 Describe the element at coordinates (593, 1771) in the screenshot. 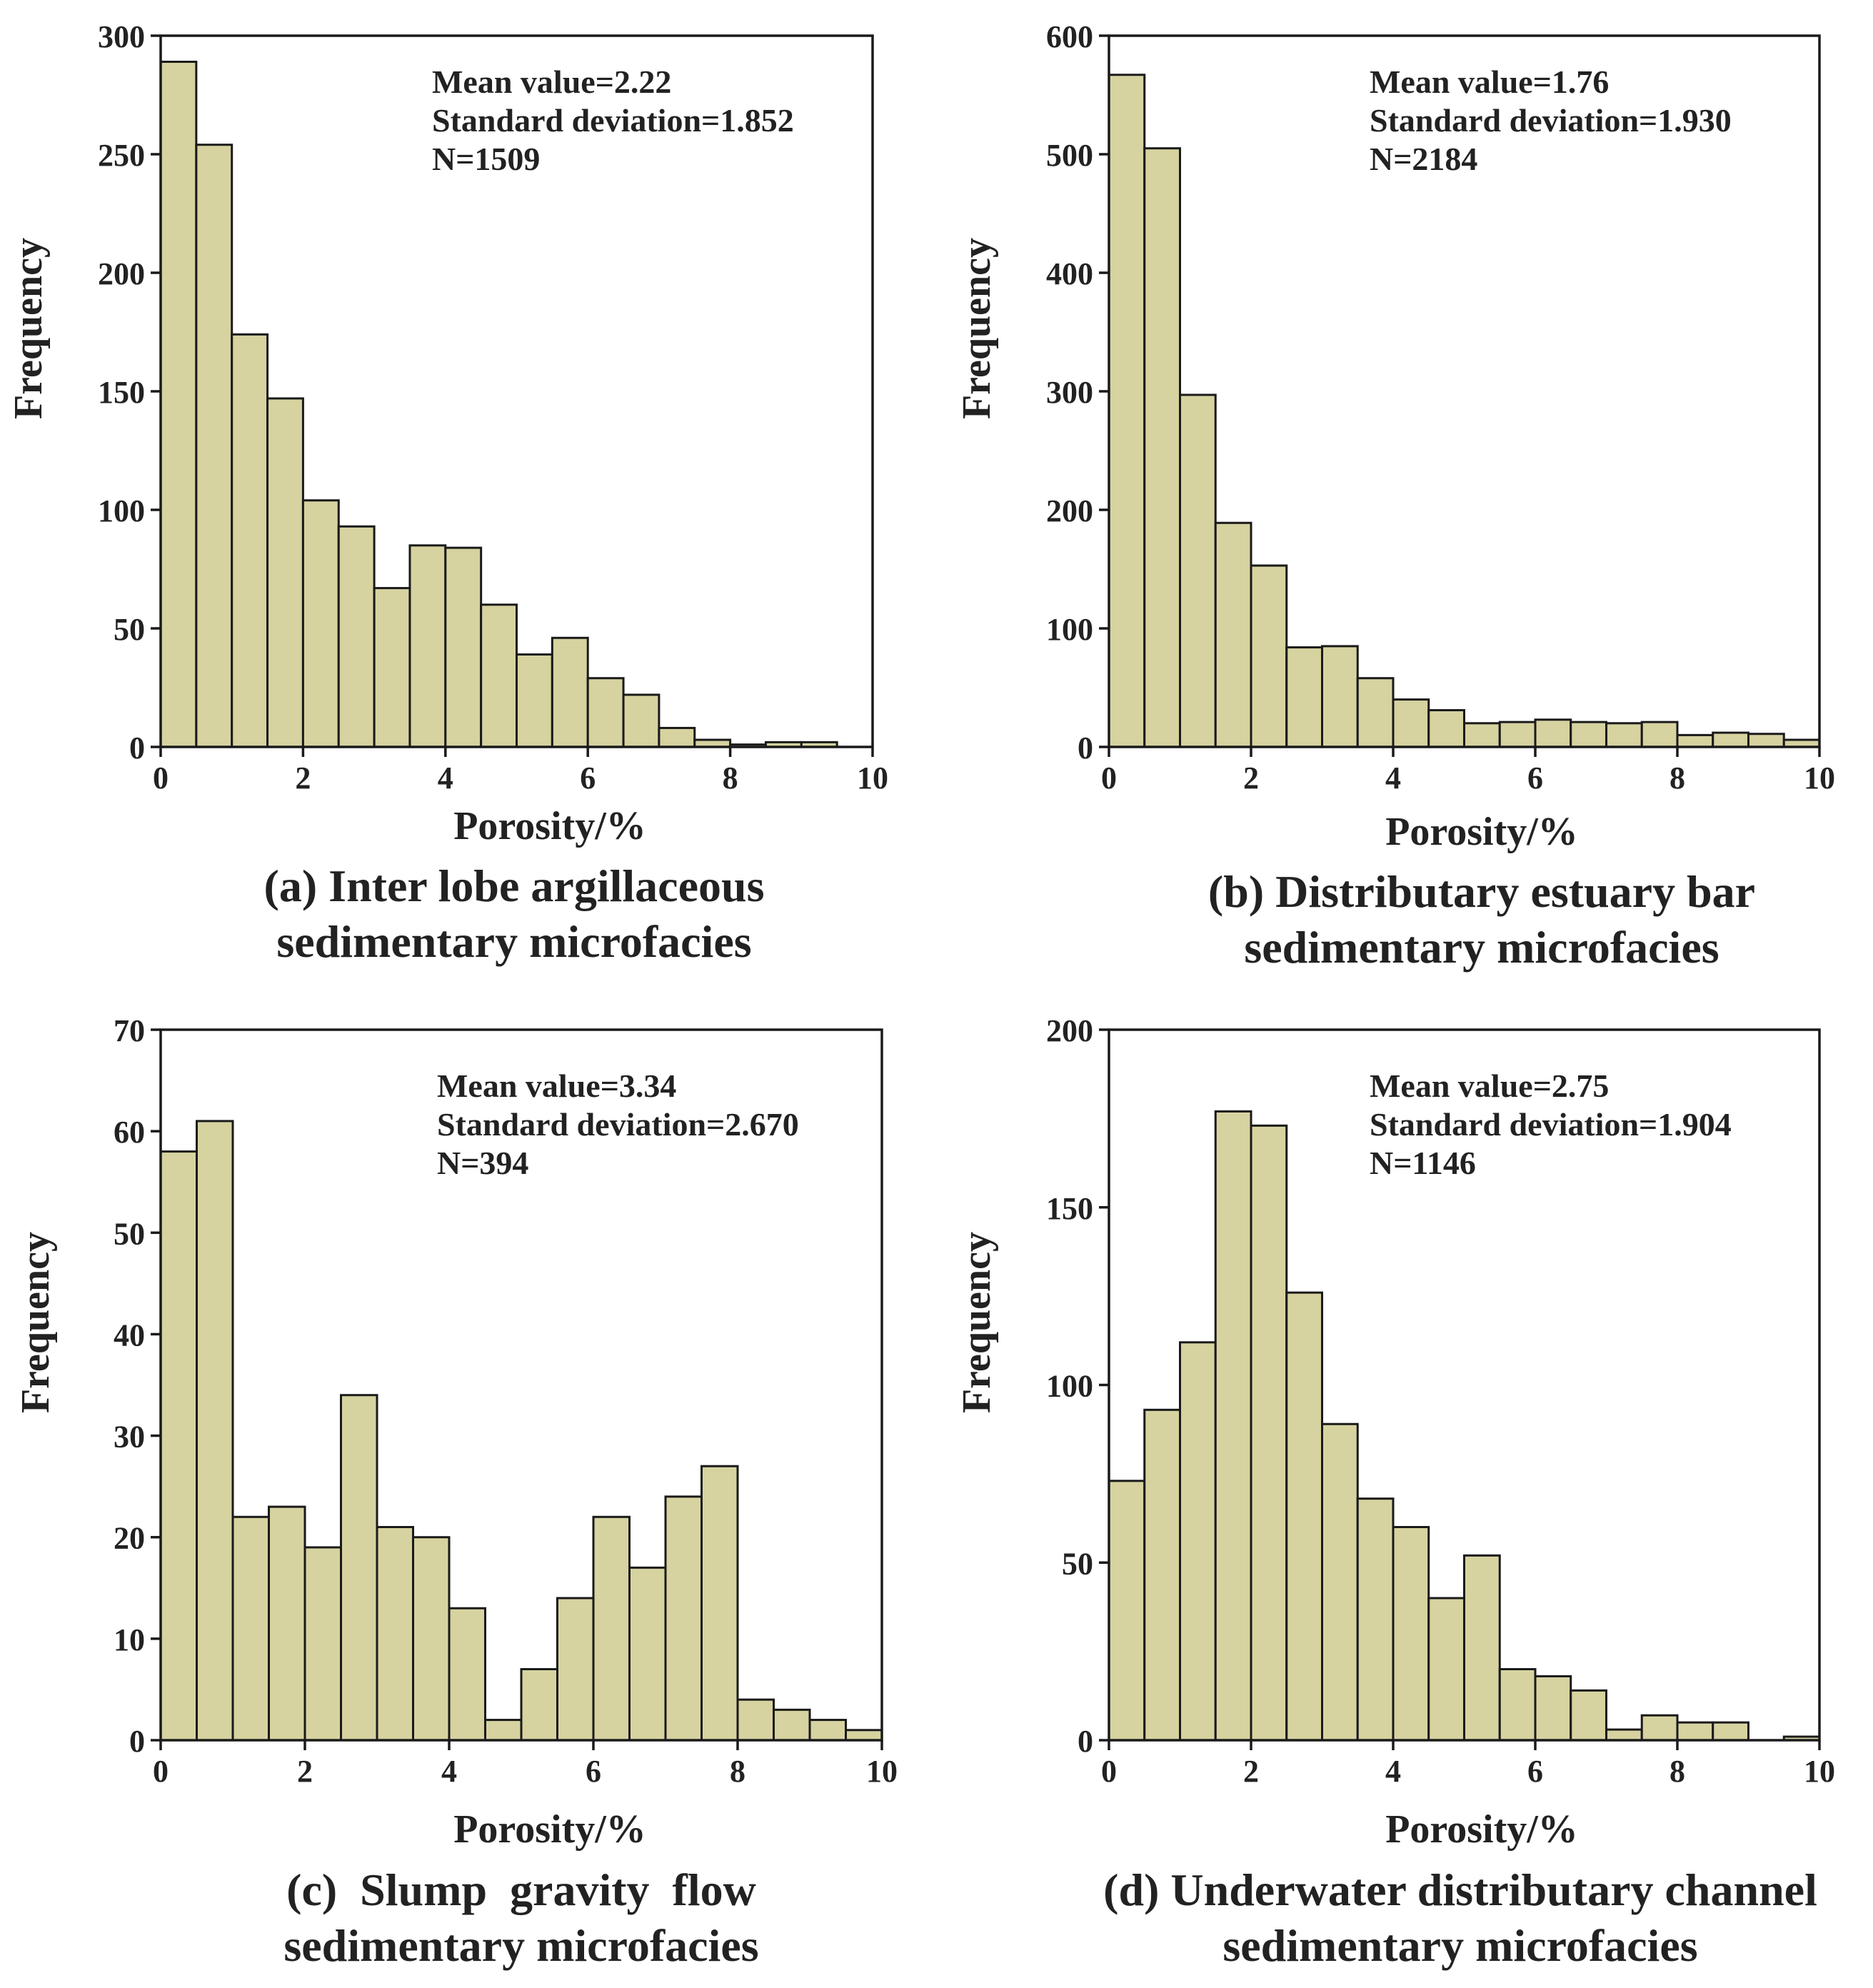

I see `x-tick-label-c-3: 6` at that location.